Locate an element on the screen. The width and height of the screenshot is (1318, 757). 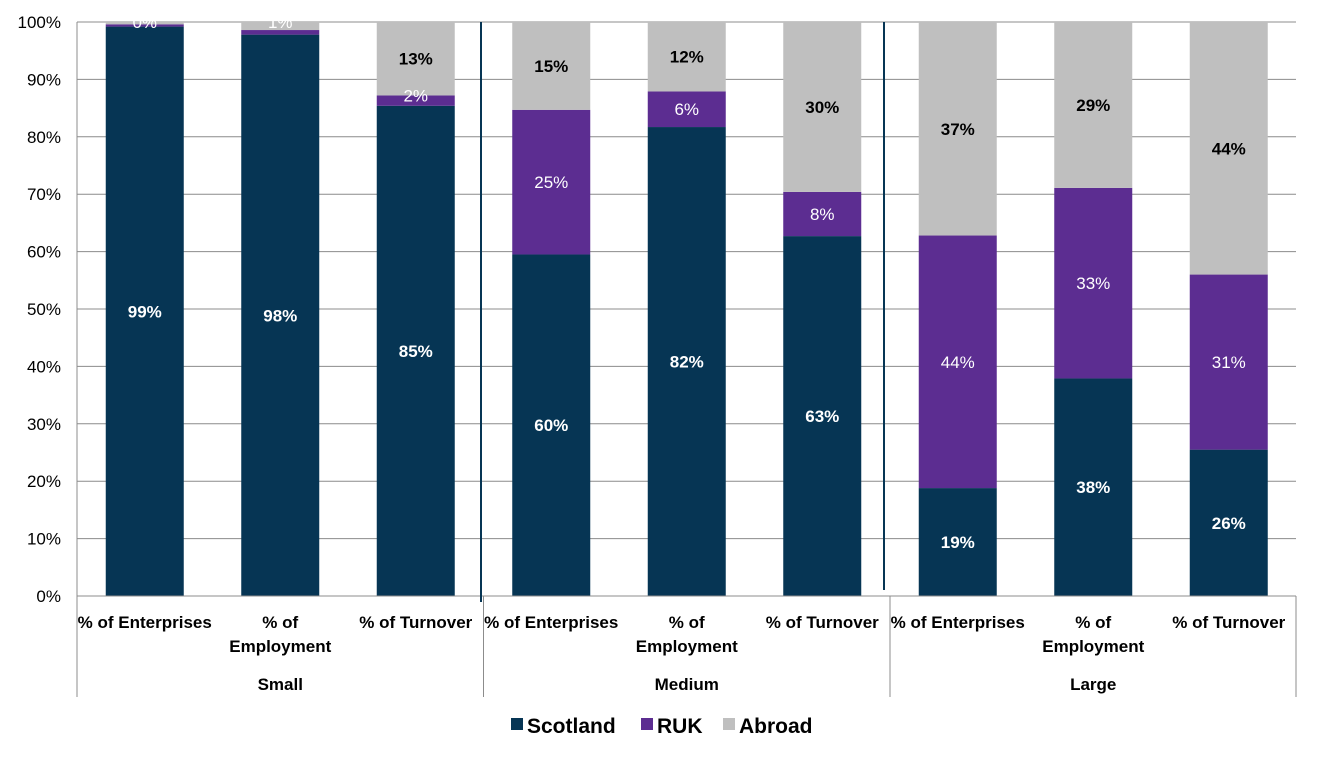
data-label-scotland: 82% is located at coordinates (687, 362).